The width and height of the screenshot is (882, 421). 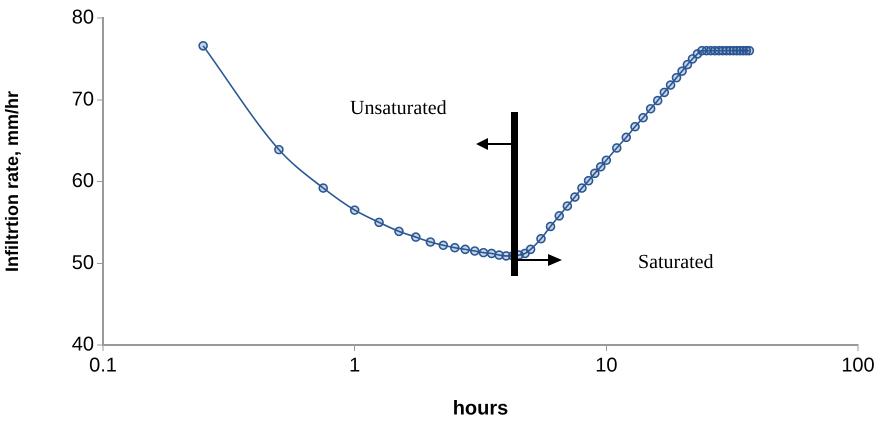 I want to click on x-tick-label: 100, so click(x=858, y=365).